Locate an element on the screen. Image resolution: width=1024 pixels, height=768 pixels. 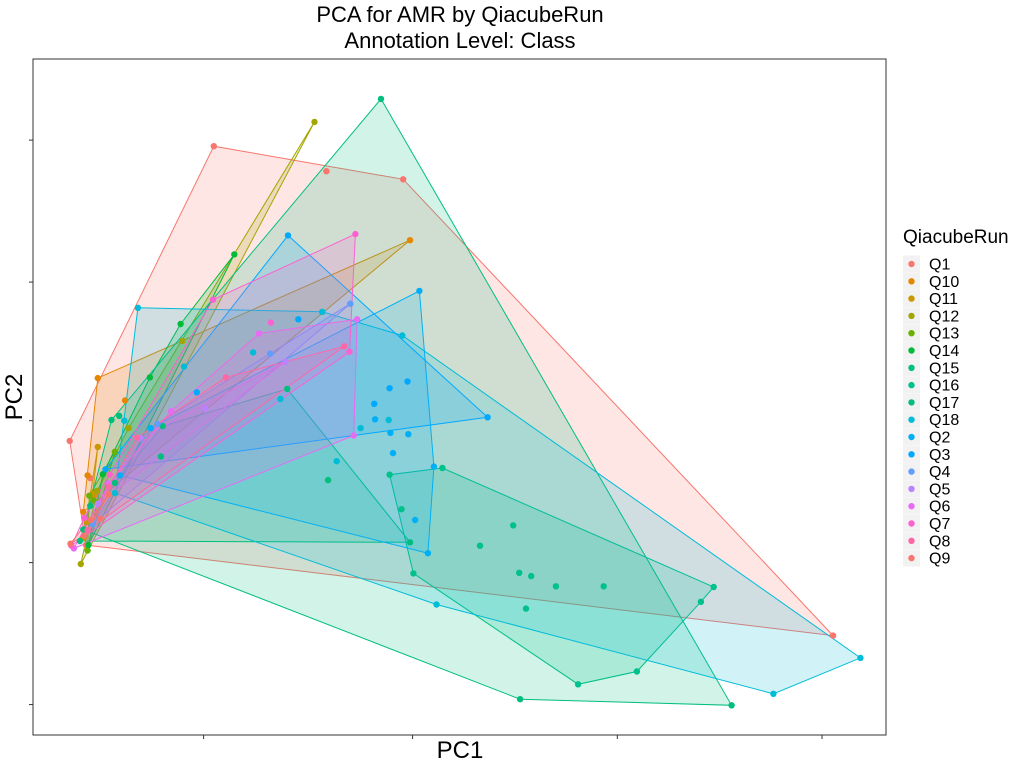
legend-item-q10: Q10 is located at coordinates (931, 281).